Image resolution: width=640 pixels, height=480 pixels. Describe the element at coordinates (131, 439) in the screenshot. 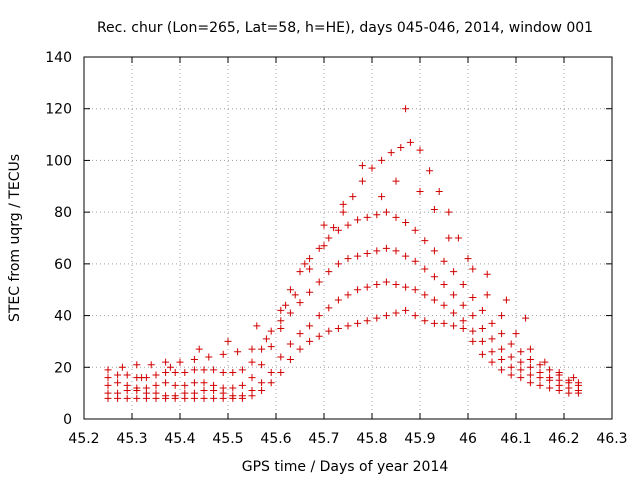

I see `x-tick-label: 45.3` at that location.